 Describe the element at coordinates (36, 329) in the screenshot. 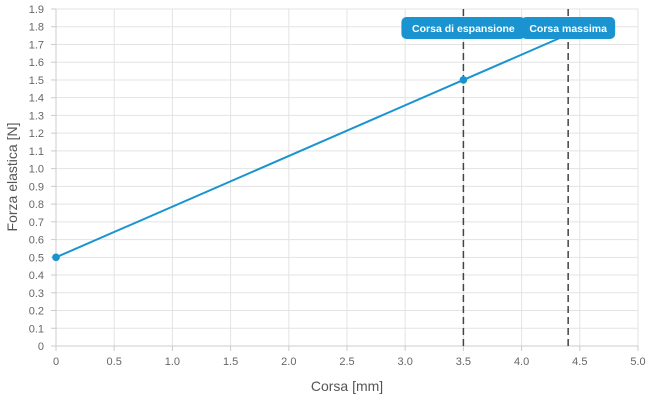

I see `y-tick-label: 0.1` at that location.